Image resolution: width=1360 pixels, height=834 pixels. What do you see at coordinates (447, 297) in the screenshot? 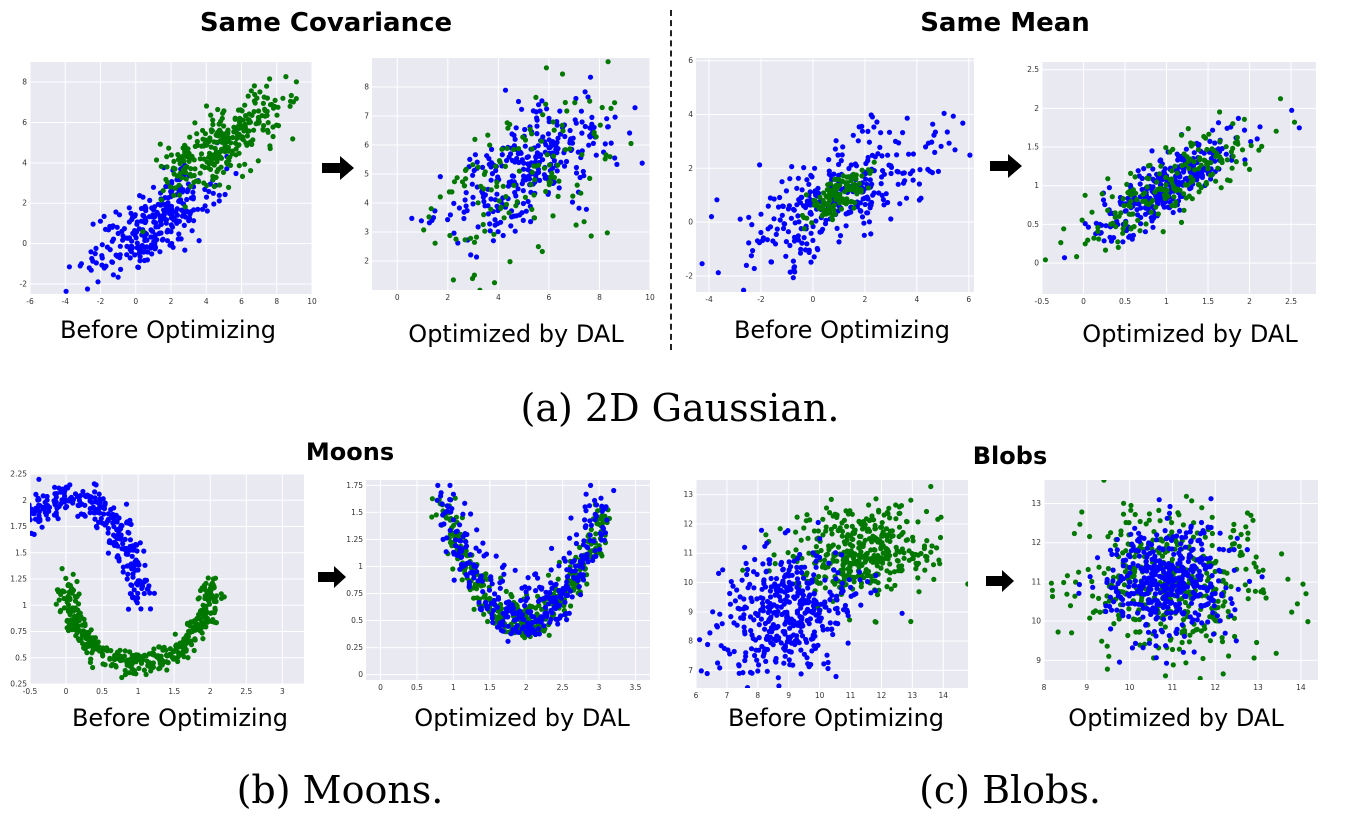
I see `x-tick-label: 2` at bounding box center [447, 297].